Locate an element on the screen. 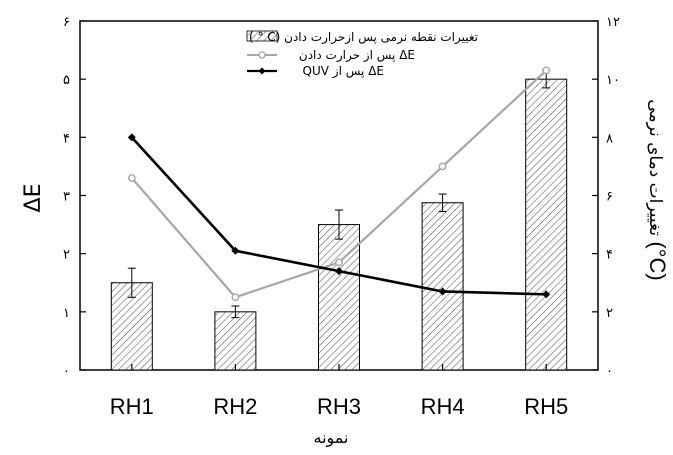 Image resolution: width=673 pixels, height=455 pixels. left-axis-tick-label: ۶ is located at coordinates (66, 22).